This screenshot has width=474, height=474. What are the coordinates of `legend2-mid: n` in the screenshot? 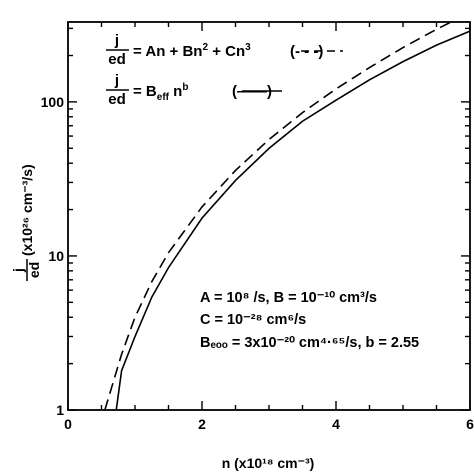 It's located at (175, 91).